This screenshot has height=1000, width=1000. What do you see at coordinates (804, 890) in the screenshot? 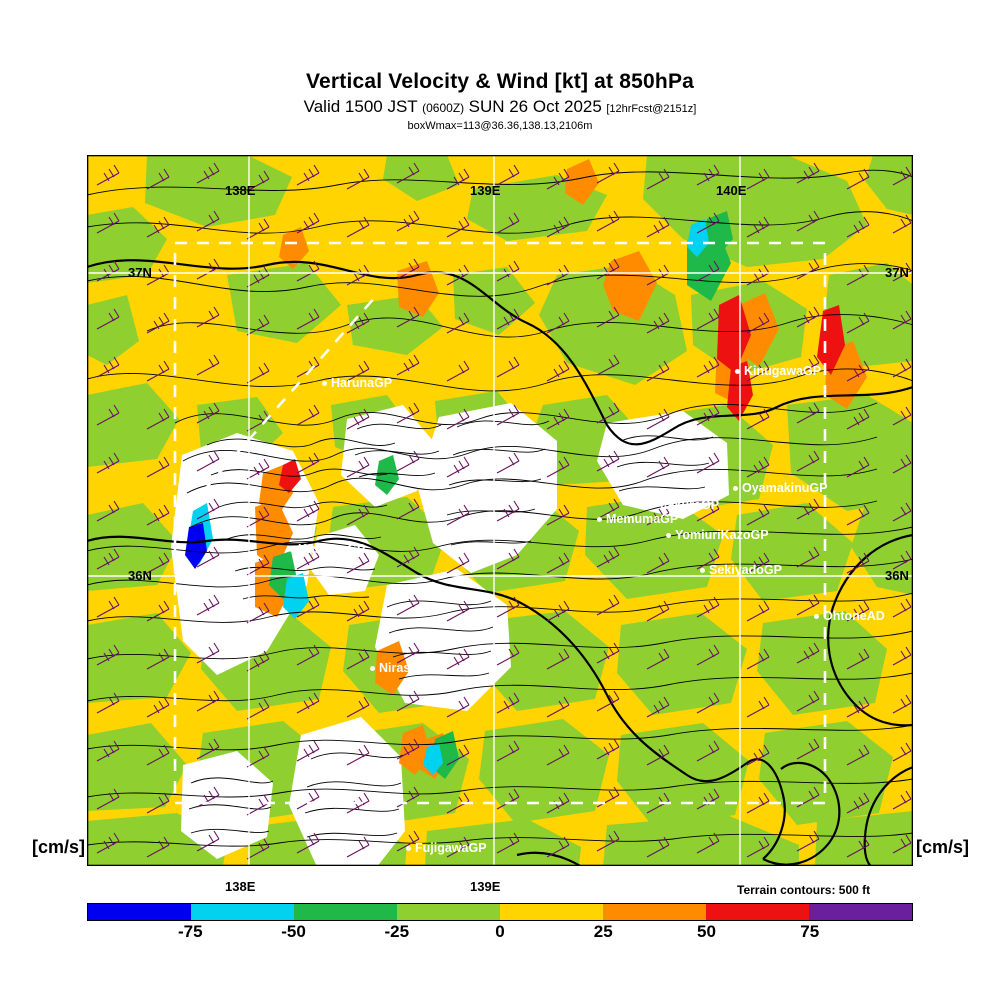
I see `terrain-contour-note: Terrain contours: 500 ft` at bounding box center [804, 890].